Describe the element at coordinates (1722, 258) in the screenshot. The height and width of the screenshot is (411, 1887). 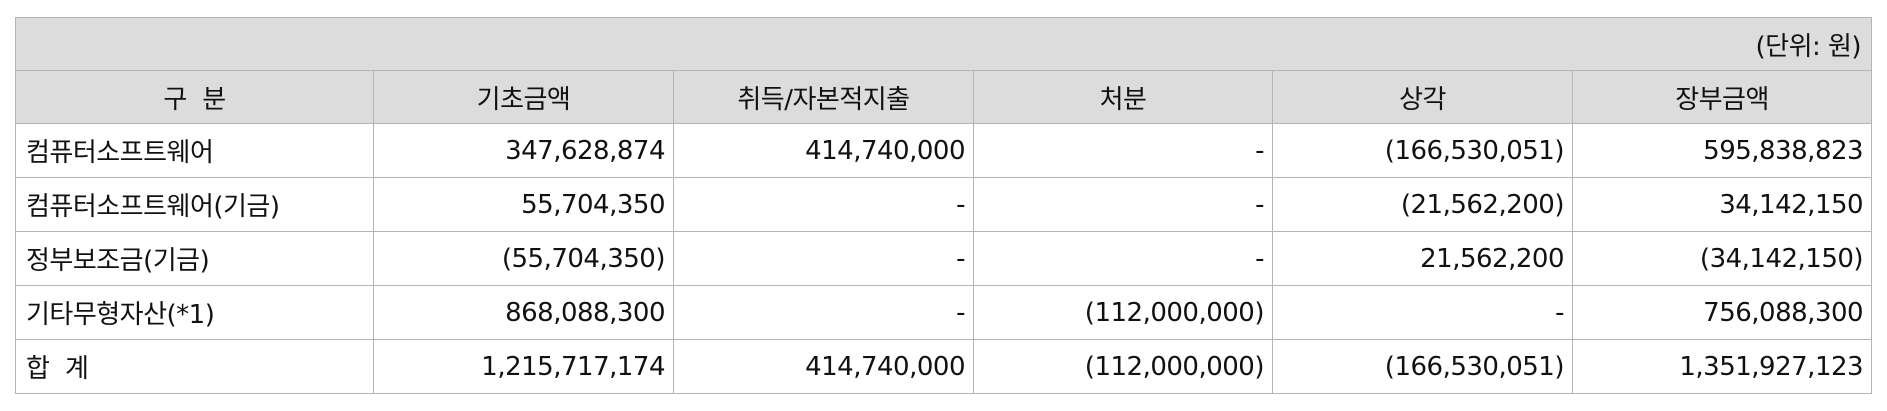
I see `cell-book-value: (34,142,150)` at that location.